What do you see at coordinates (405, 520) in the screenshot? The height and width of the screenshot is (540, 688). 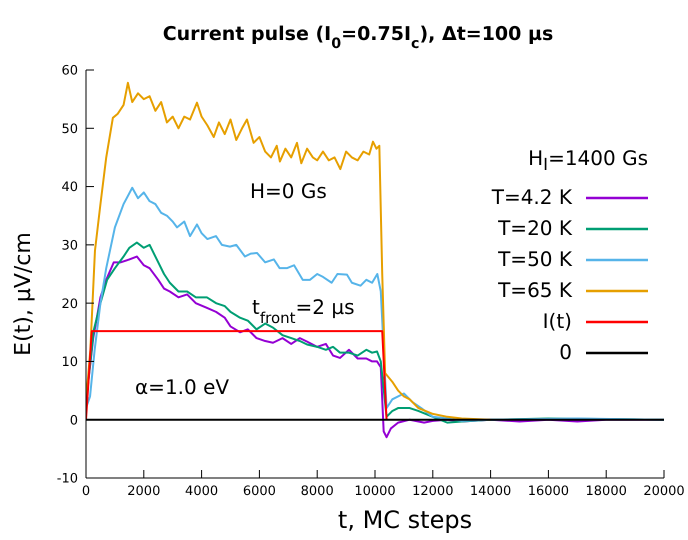 I see `x-axis-title: t, MC steps` at bounding box center [405, 520].